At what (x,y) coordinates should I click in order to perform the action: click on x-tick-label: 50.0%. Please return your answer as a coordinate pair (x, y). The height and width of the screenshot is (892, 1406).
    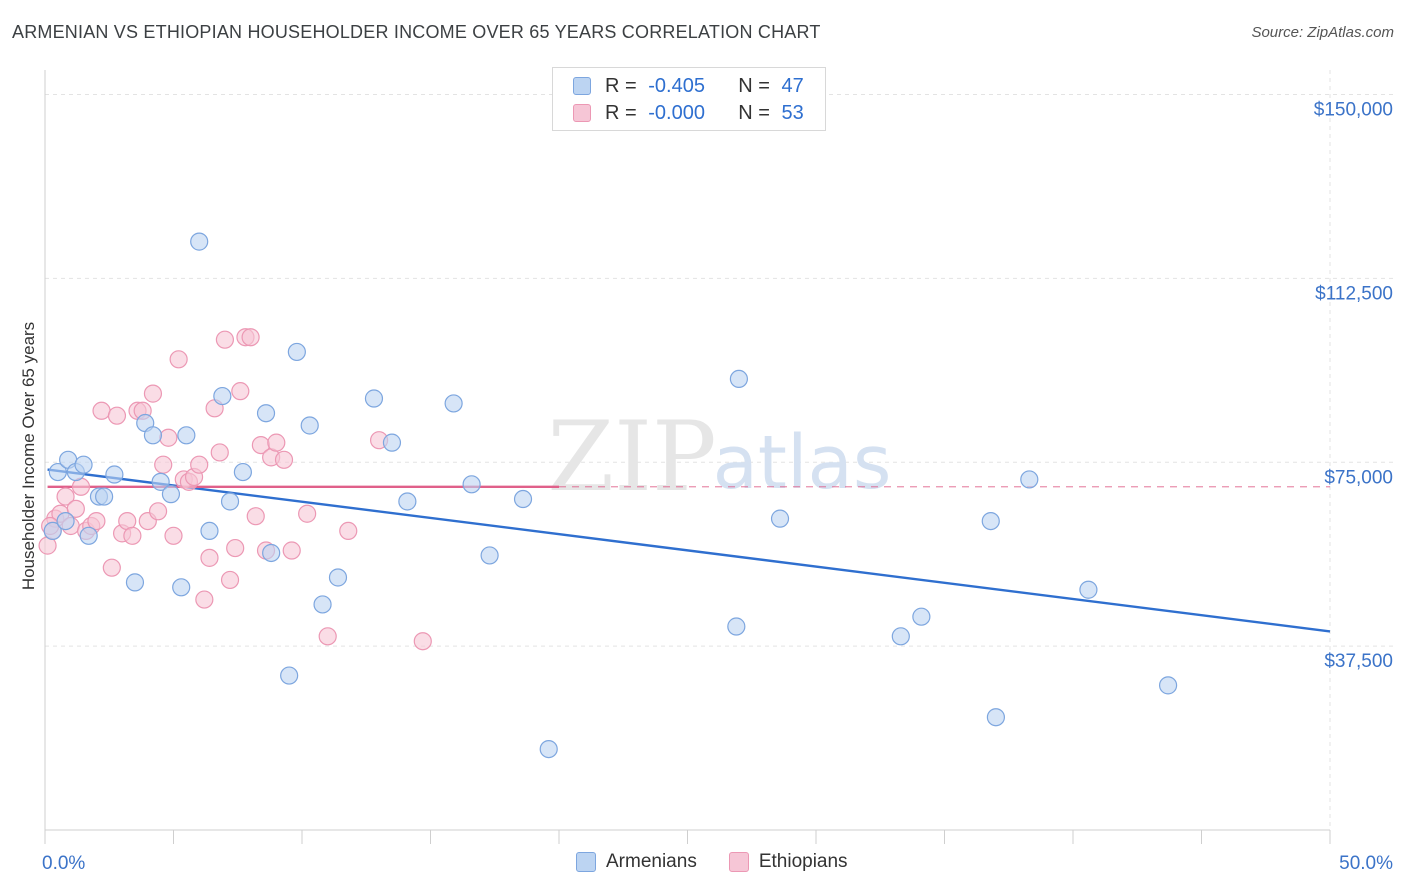
    Looking at the image, I should click on (1366, 863).